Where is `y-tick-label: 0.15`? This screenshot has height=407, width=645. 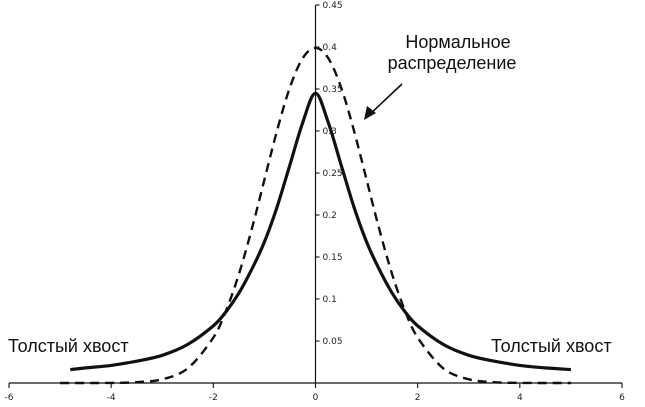
y-tick-label: 0.15 is located at coordinates (333, 258).